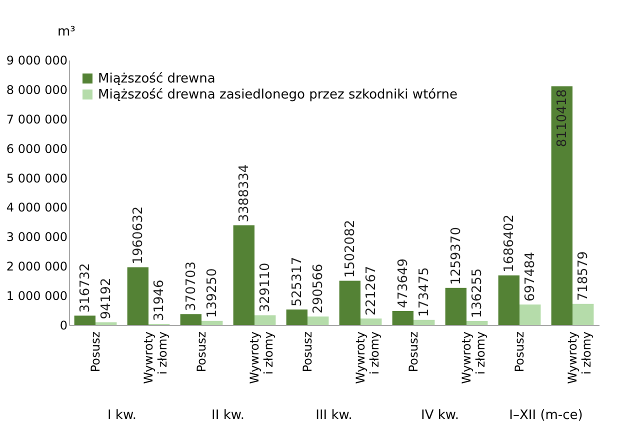 The image size is (628, 443). I want to click on data-label: 1686402, so click(509, 243).